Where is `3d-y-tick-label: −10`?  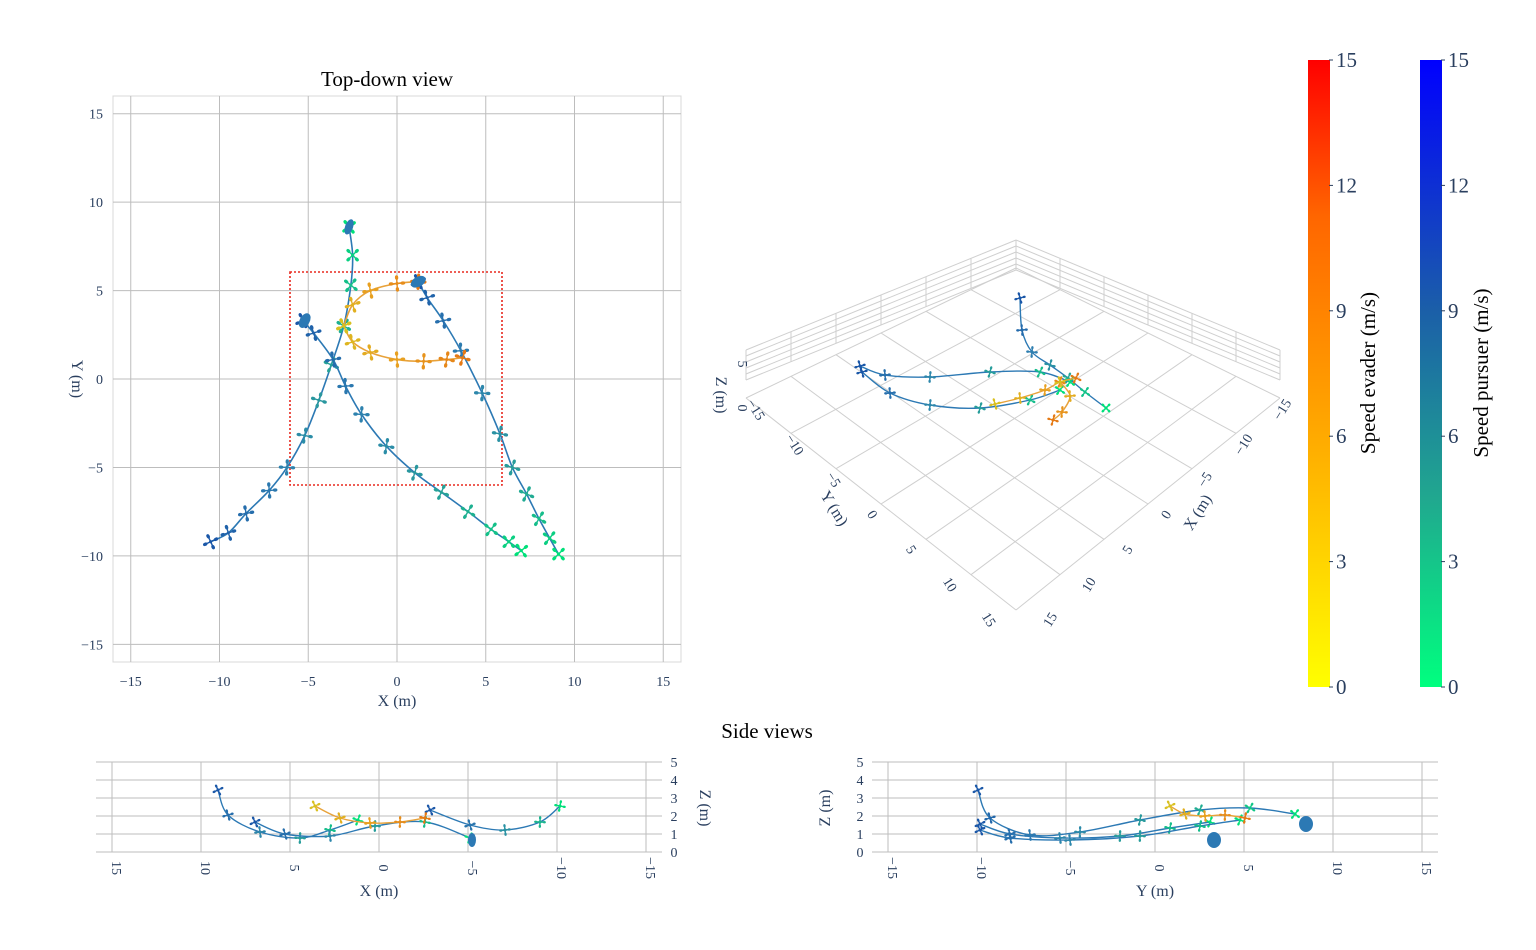 3d-y-tick-label: −10 is located at coordinates (794, 445).